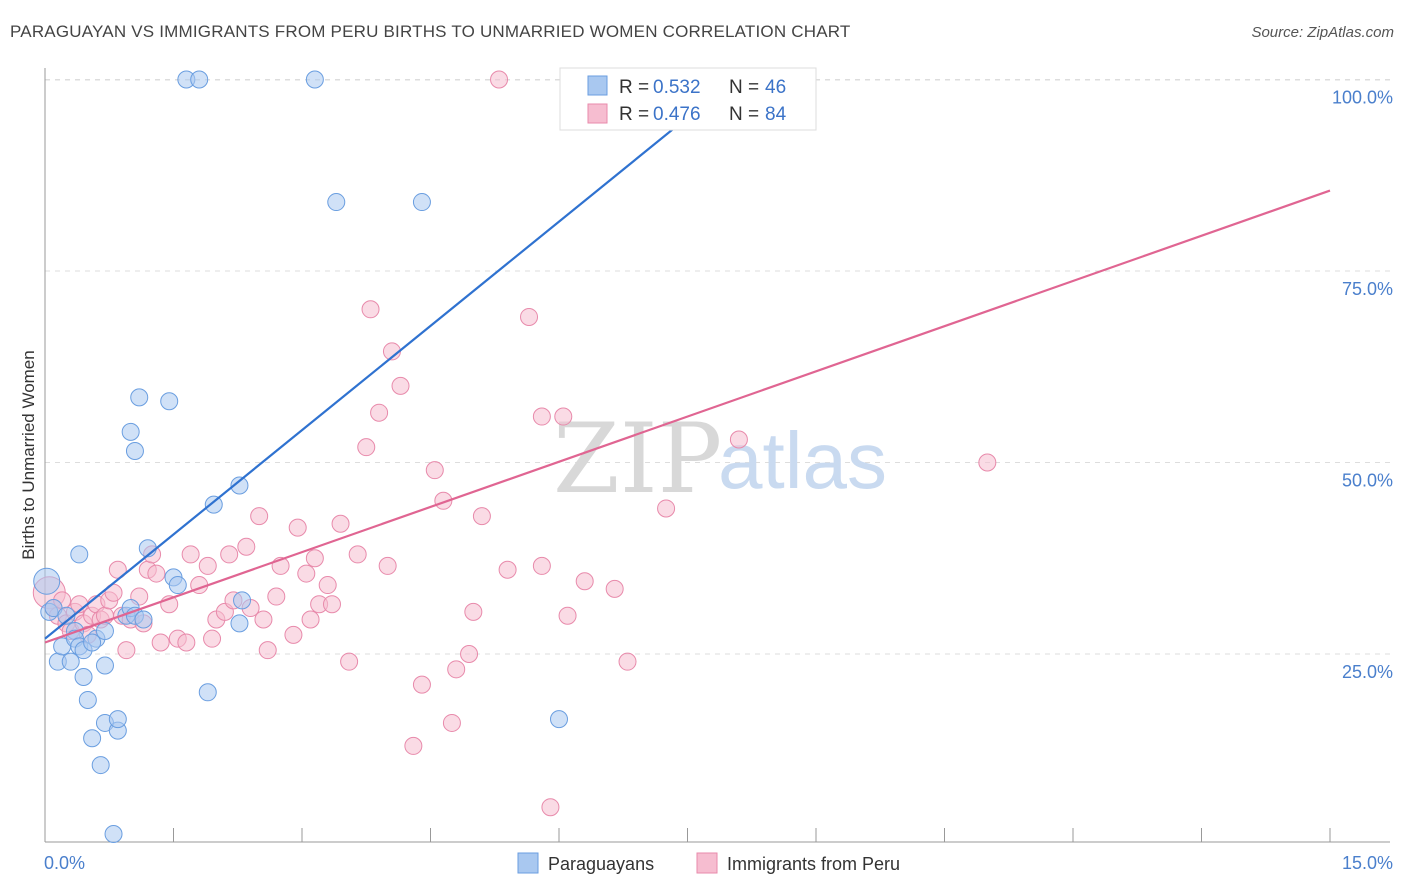 This screenshot has height=892, width=1406. What do you see at coordinates (1322, 32) in the screenshot?
I see `chart-source: Source: ZipAtlas.com` at bounding box center [1322, 32].